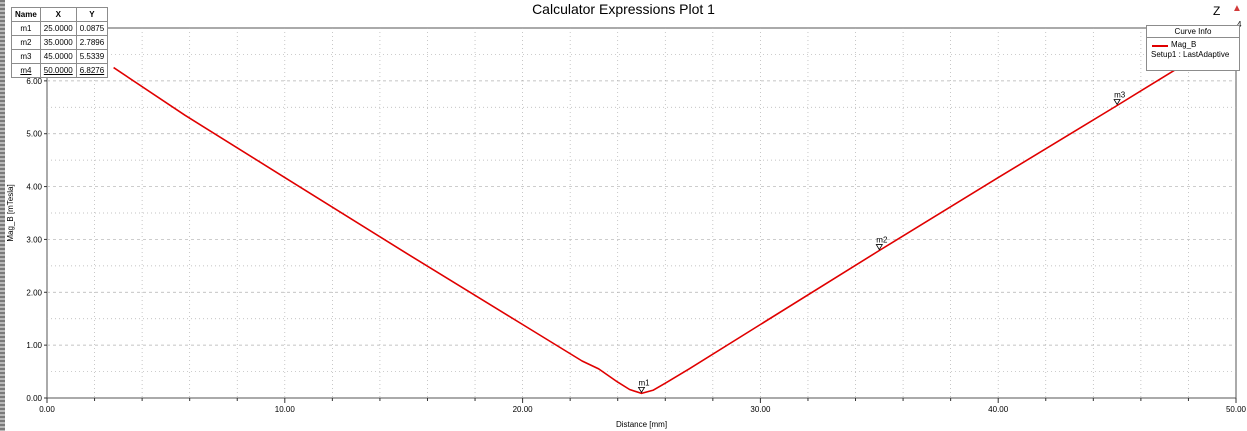 The height and width of the screenshot is (431, 1247). I want to click on marker-table-header: Name X Y, so click(60, 14).